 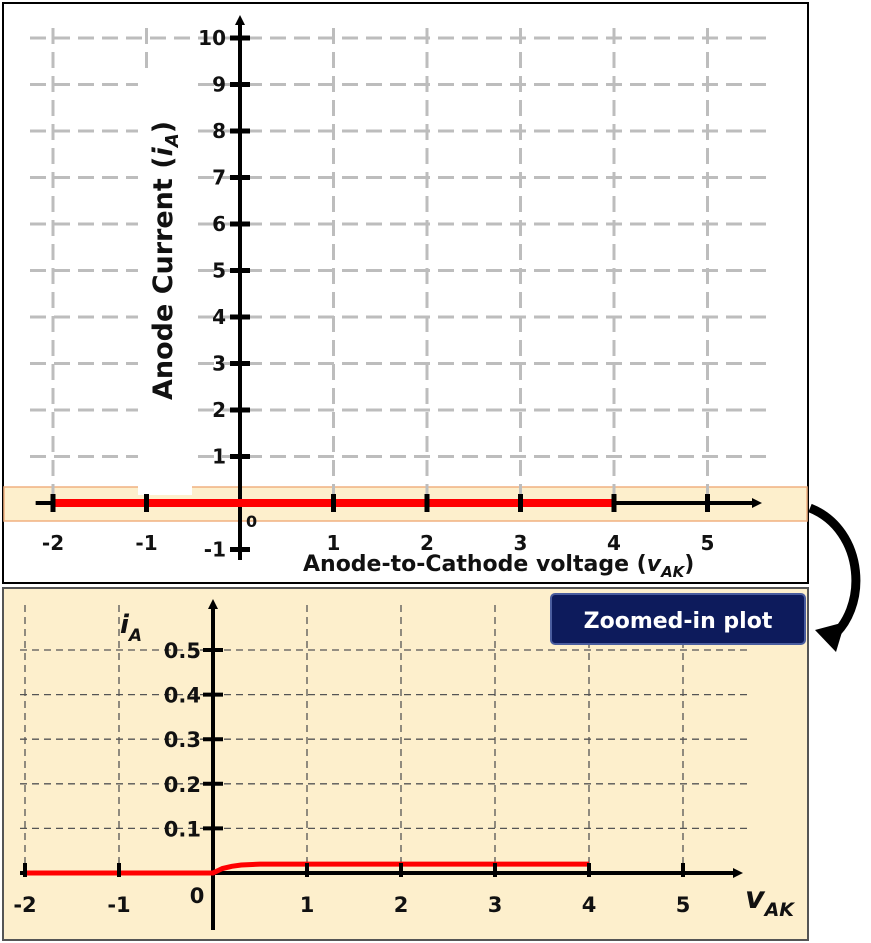 What do you see at coordinates (219, 457) in the screenshot?
I see `y-tick-label: 1` at bounding box center [219, 457].